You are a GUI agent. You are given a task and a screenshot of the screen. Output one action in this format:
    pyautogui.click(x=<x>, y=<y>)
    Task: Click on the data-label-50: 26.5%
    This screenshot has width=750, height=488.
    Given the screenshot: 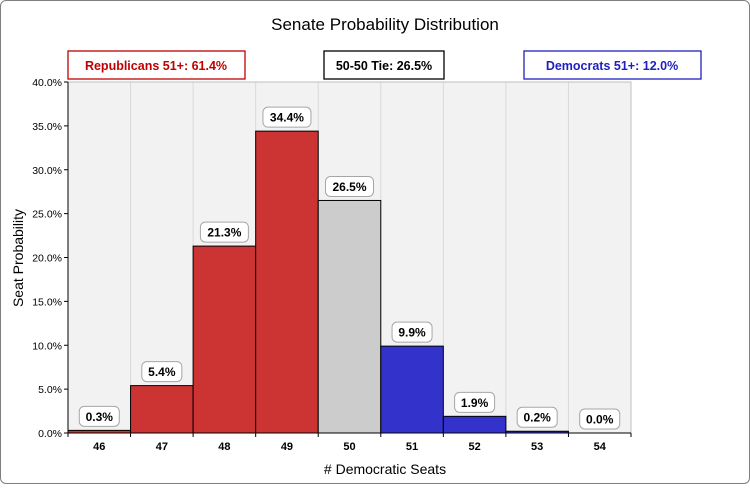 What is the action you would take?
    pyautogui.click(x=349, y=186)
    